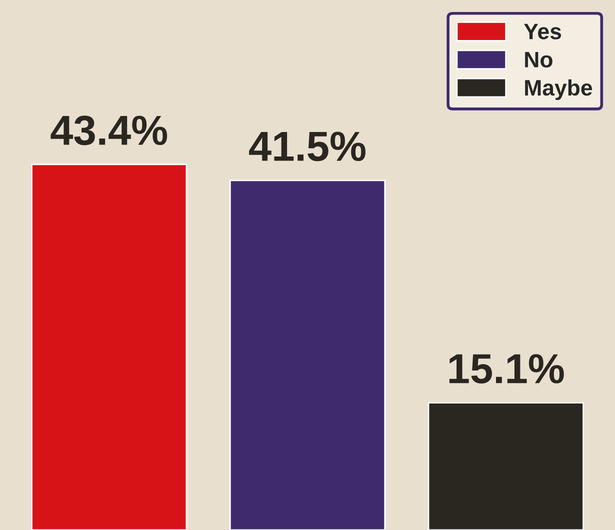  I want to click on data-label: 43.4%, so click(109, 131).